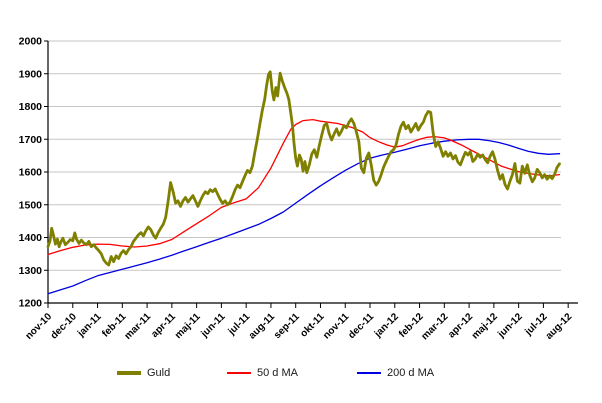 This screenshot has width=602, height=403. I want to click on y-tick-label: 1200, so click(31, 304).